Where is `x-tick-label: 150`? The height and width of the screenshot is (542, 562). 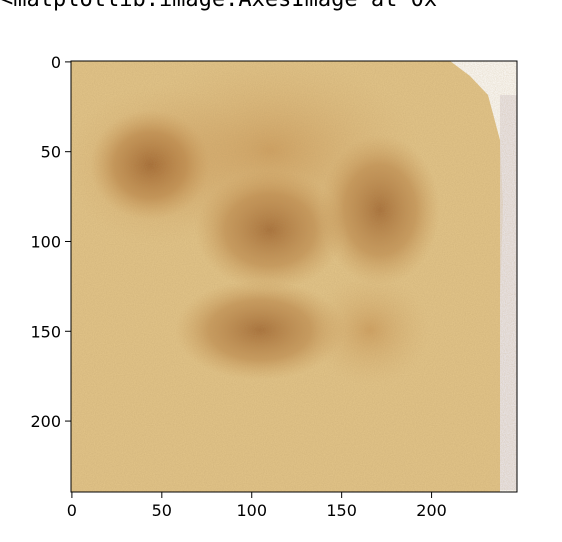
x-tick-label: 150 is located at coordinates (341, 510).